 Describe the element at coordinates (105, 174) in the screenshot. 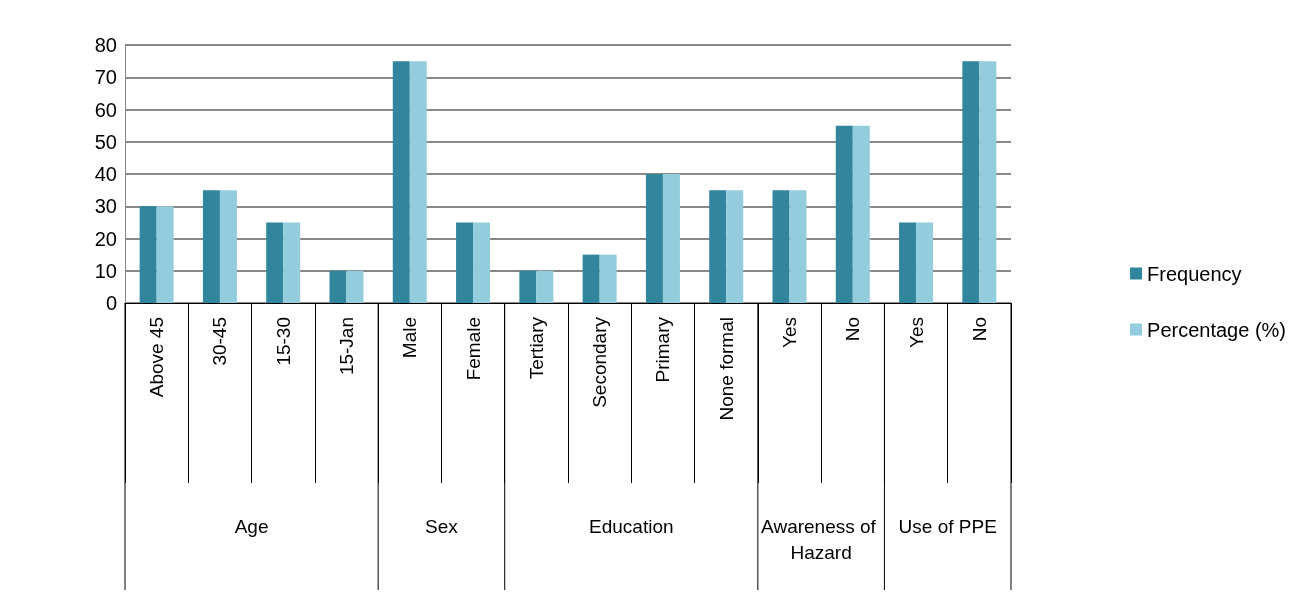

I see `y-tick-label: 40` at that location.